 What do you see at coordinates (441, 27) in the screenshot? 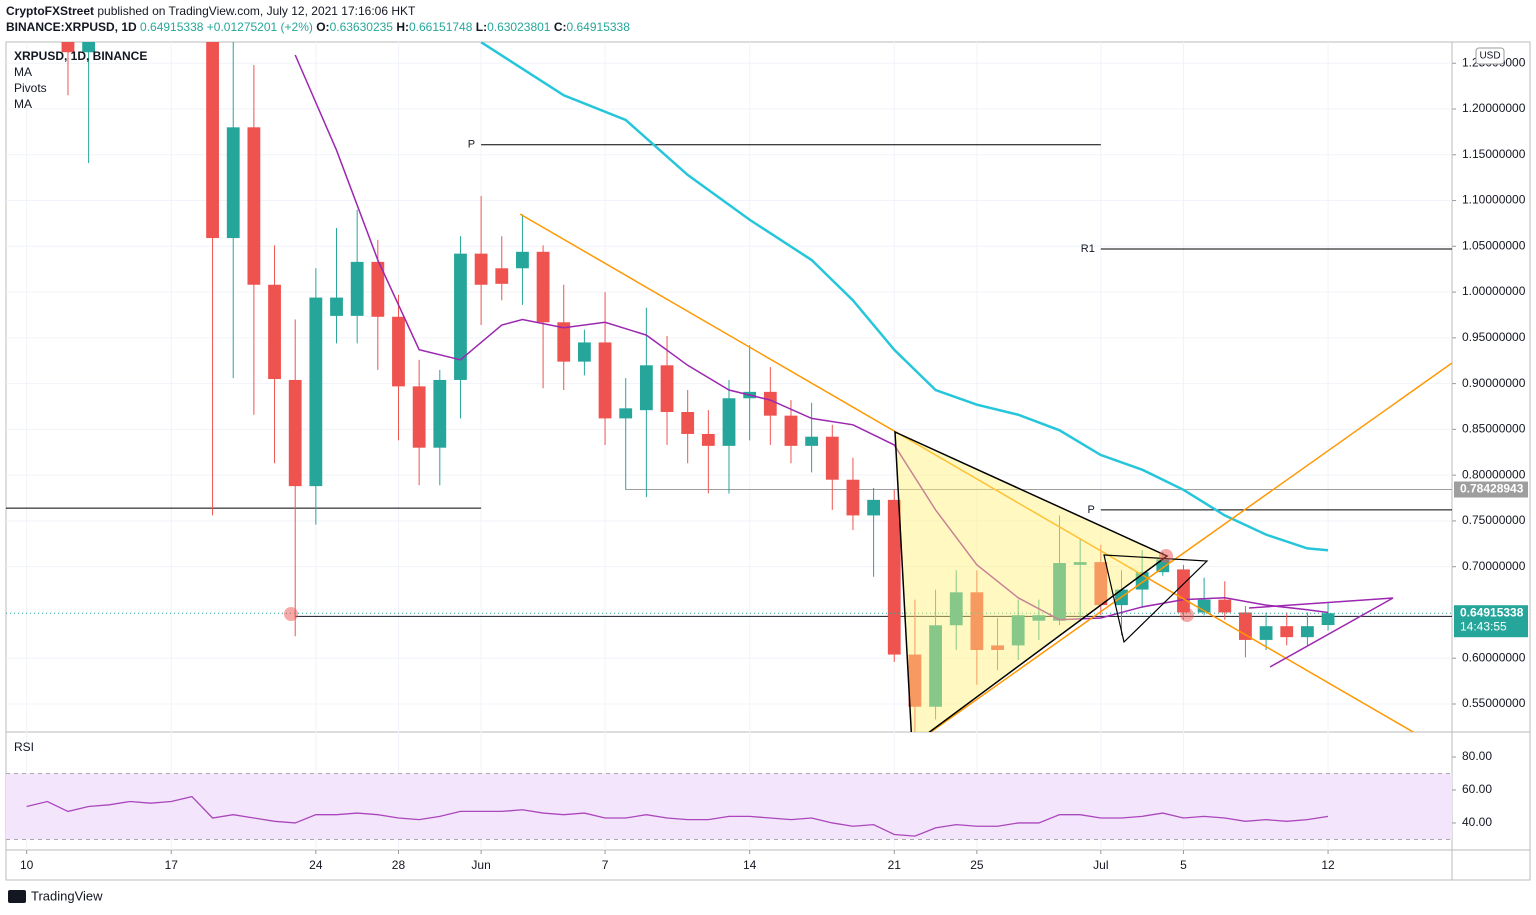
I see `high: 0.66151748` at bounding box center [441, 27].